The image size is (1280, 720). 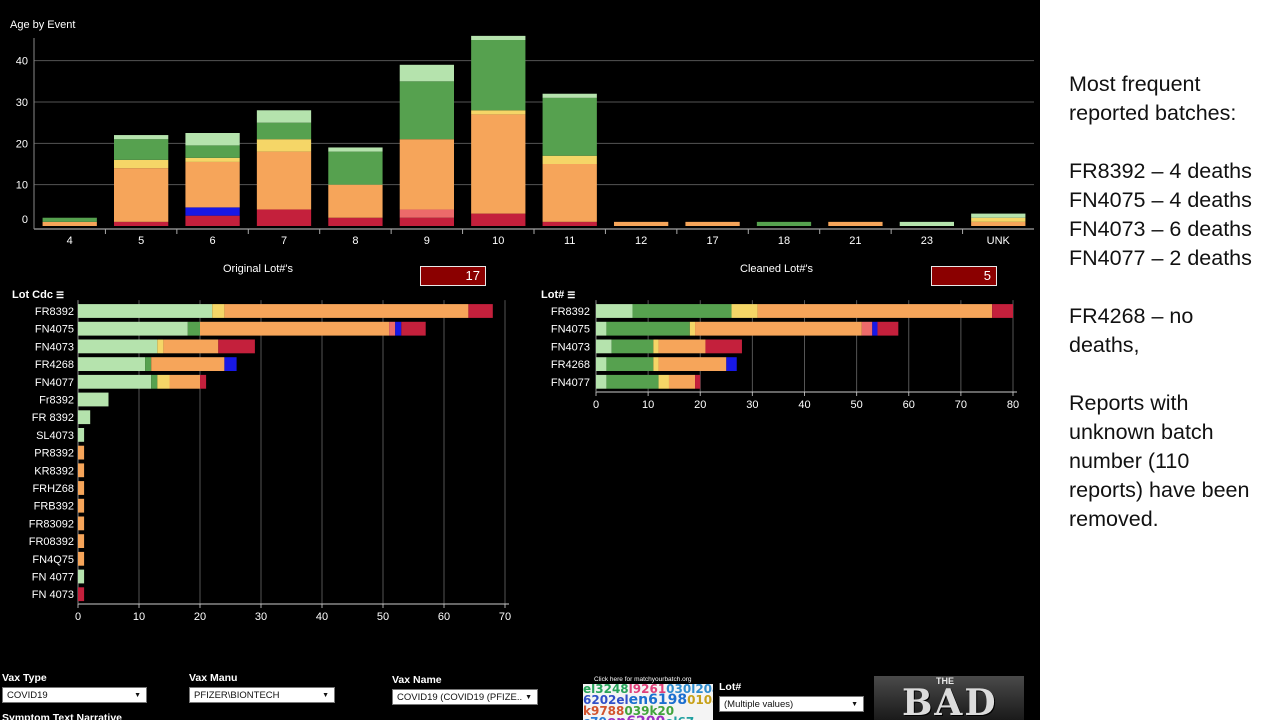 What do you see at coordinates (570, 347) in the screenshot?
I see `lot-label: FN4073` at bounding box center [570, 347].